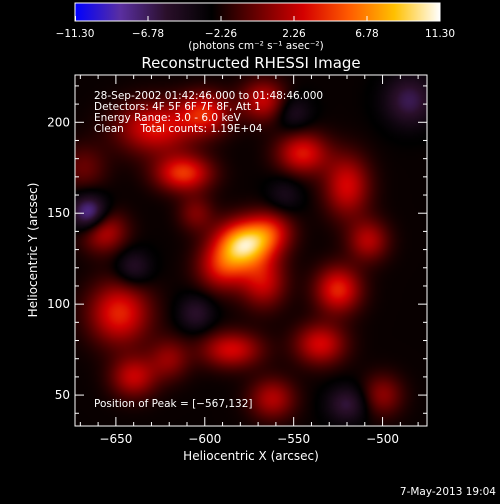 The width and height of the screenshot is (500, 504). I want to click on annotation-time-range: 28-Sep-2002 01:42:46.000 to 01:48:46.000, so click(208, 96).